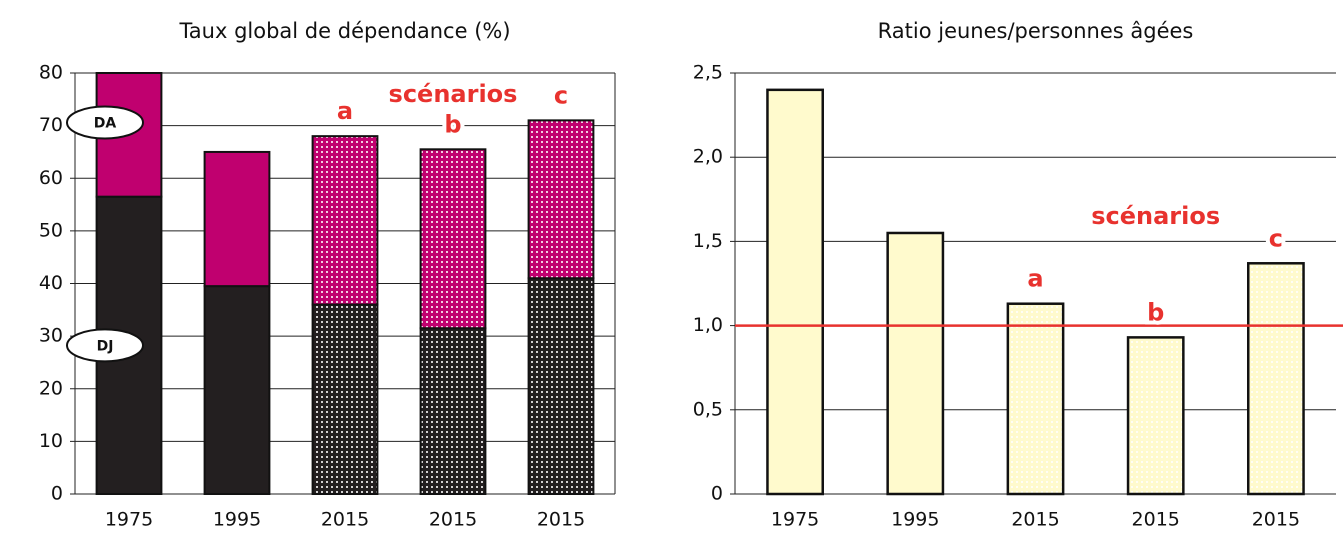  Describe the element at coordinates (1036, 31) in the screenshot. I see `chart-title: Ratio jeunes/personnes âgées` at that location.